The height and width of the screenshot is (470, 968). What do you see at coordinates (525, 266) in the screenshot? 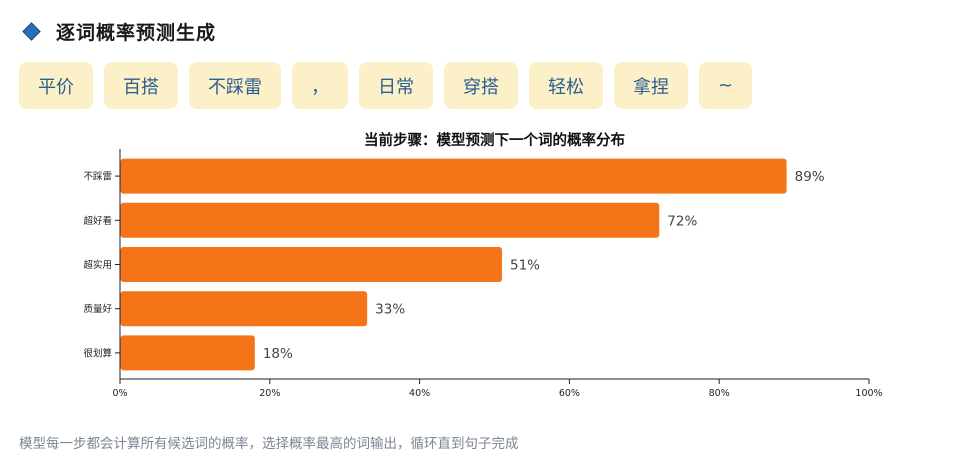
I see `bar-value-label: 51%` at bounding box center [525, 266].